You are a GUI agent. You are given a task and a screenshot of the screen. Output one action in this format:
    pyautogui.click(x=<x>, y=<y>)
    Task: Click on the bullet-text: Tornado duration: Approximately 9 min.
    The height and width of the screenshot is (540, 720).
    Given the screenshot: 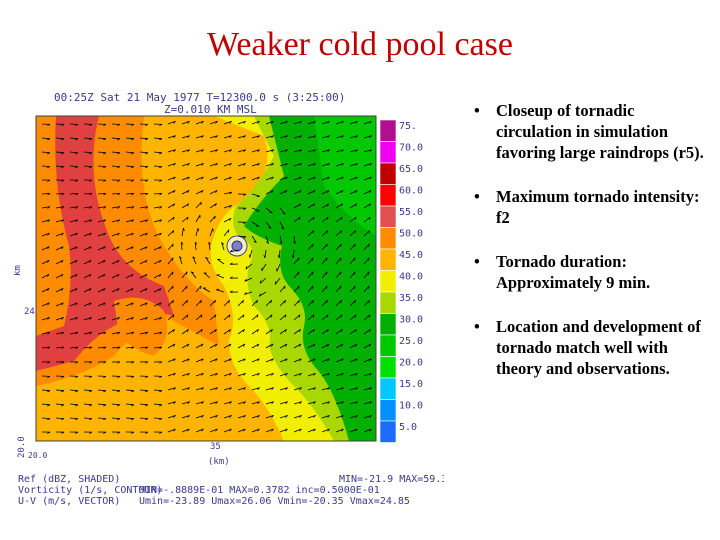 What is the action you would take?
    pyautogui.click(x=573, y=272)
    